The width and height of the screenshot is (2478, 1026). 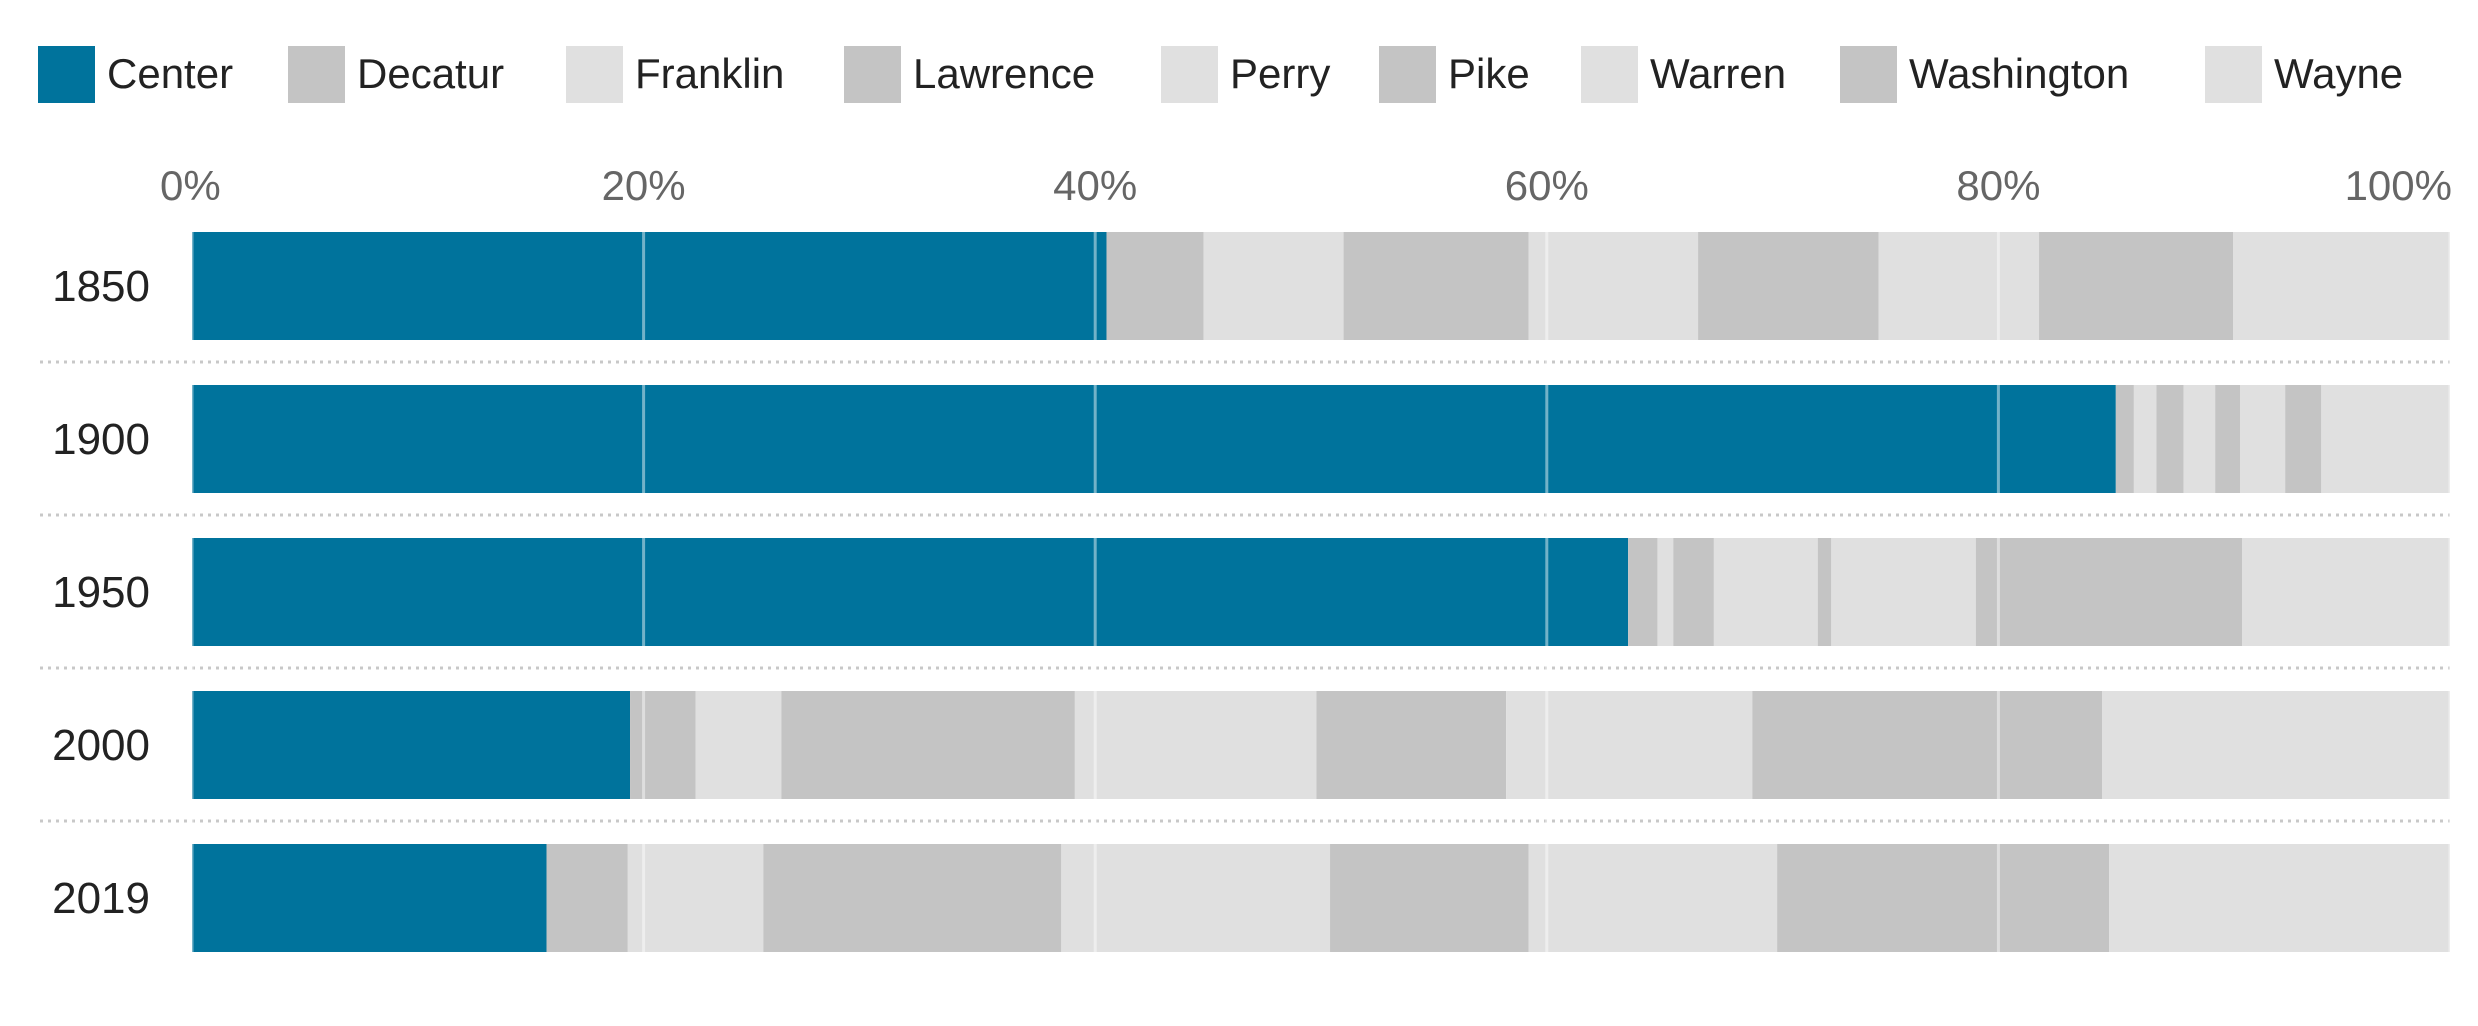 What do you see at coordinates (101, 286) in the screenshot?
I see `category-label: 1850` at bounding box center [101, 286].